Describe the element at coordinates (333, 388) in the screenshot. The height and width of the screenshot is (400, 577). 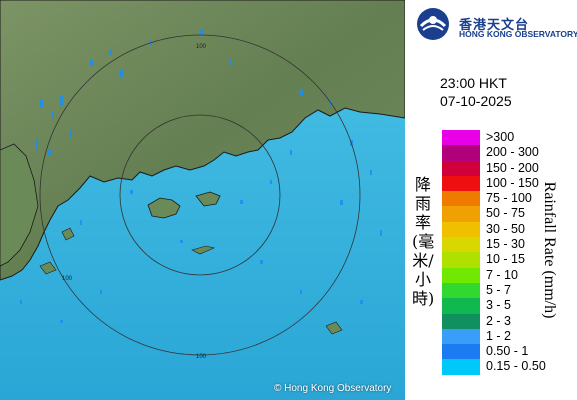
I see `copyright-text: © Hong Kong Observatory` at that location.